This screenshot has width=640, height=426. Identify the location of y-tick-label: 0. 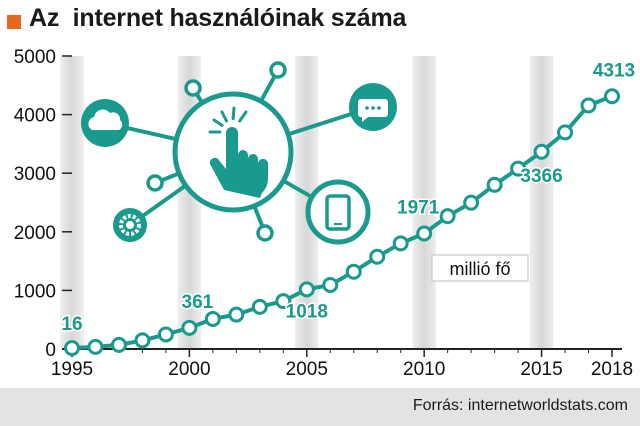
(50, 350).